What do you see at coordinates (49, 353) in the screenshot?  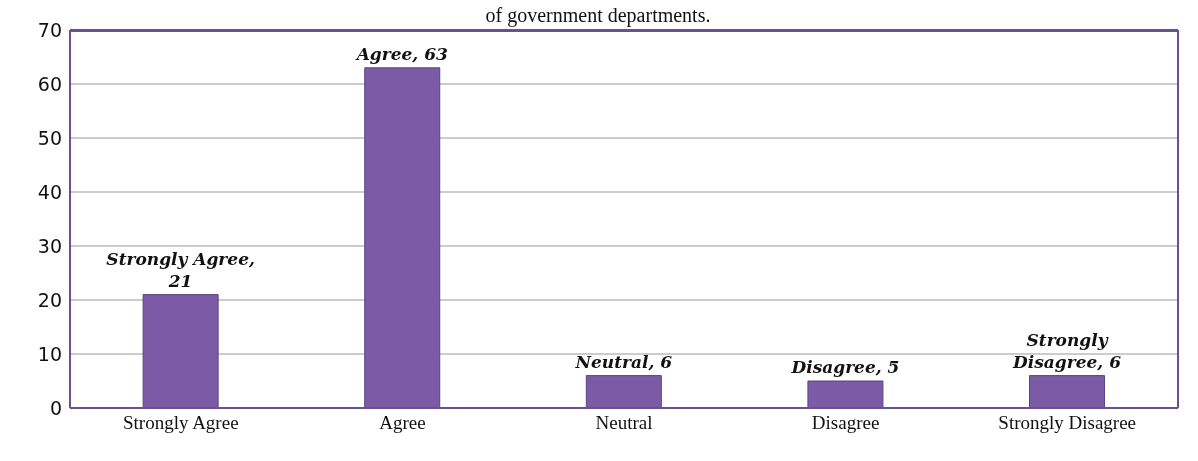 I see `y-tick-label: 10` at bounding box center [49, 353].